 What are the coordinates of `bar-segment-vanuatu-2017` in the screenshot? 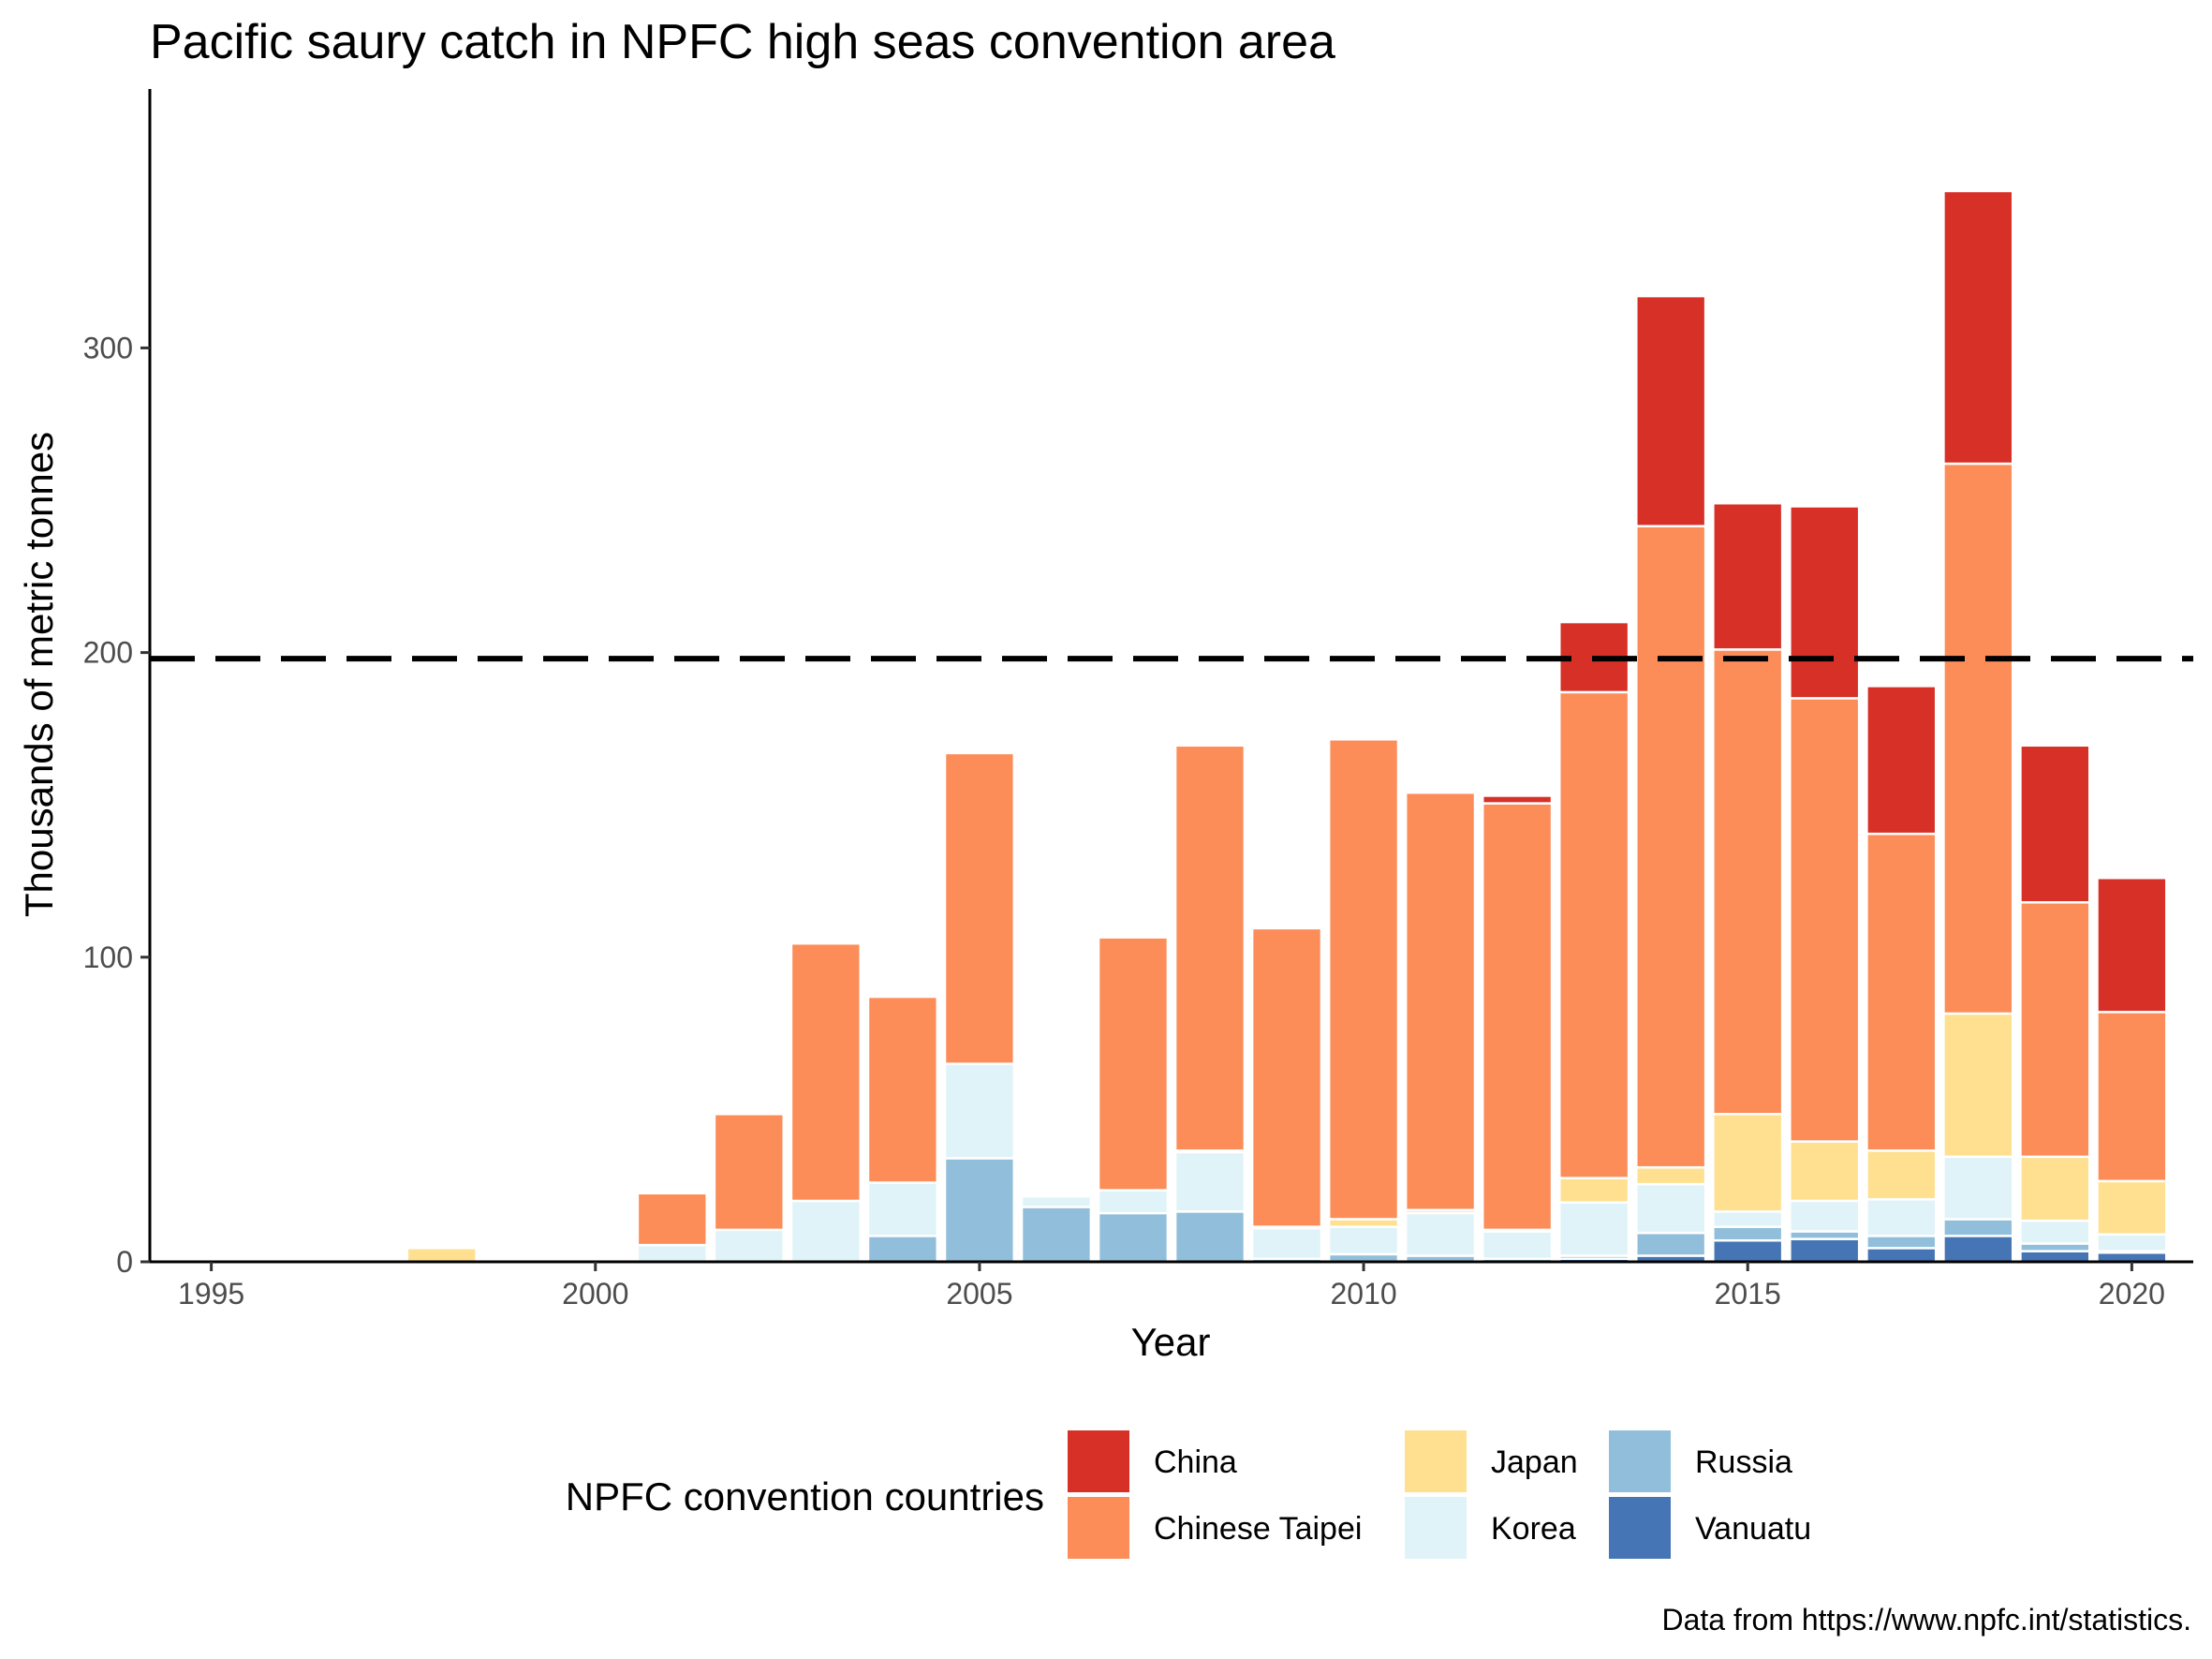 It's located at (1901, 1255).